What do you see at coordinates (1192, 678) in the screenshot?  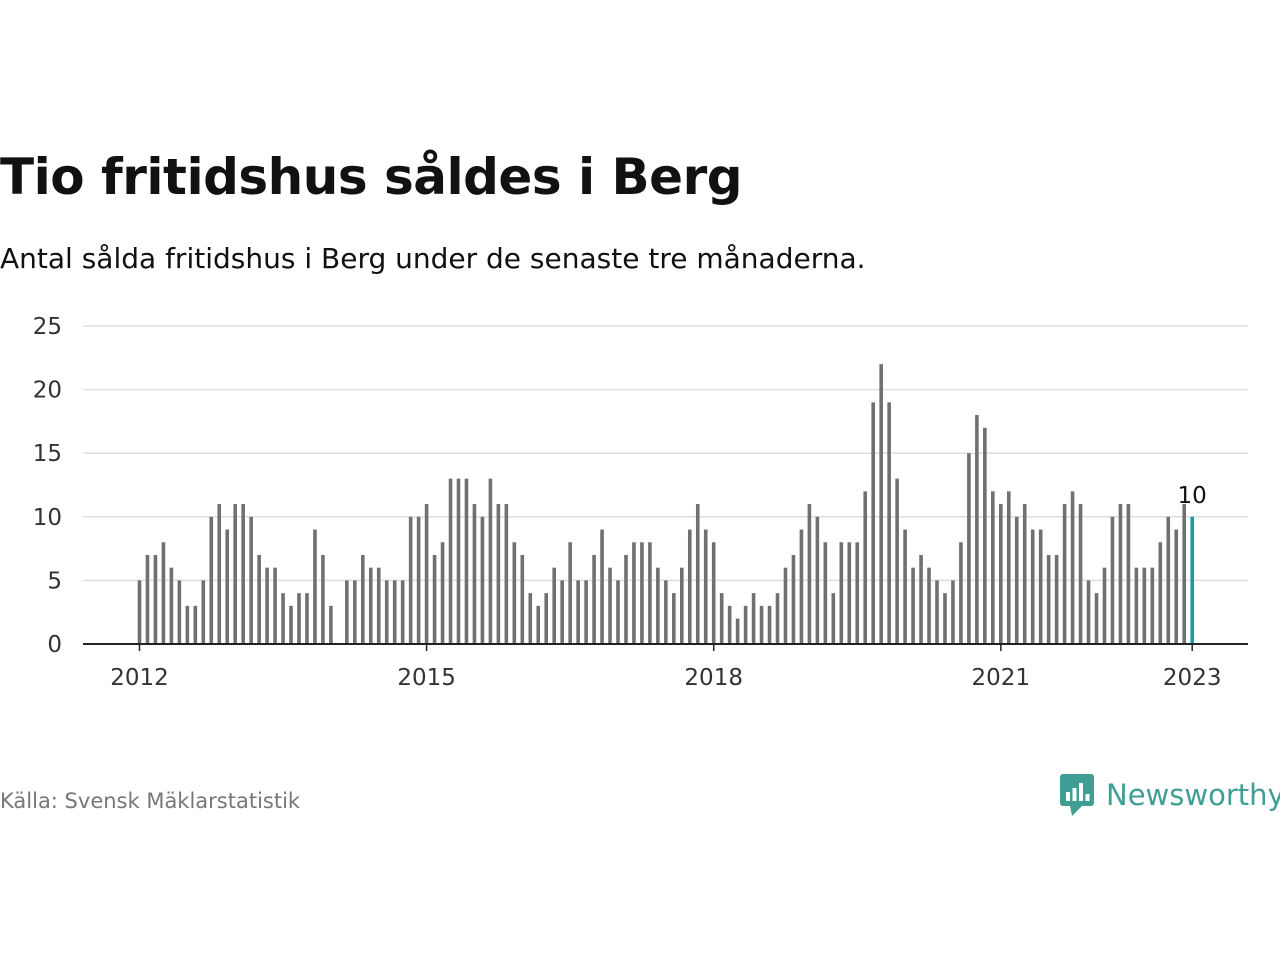 I see `x-tick-label: 2023` at bounding box center [1192, 678].